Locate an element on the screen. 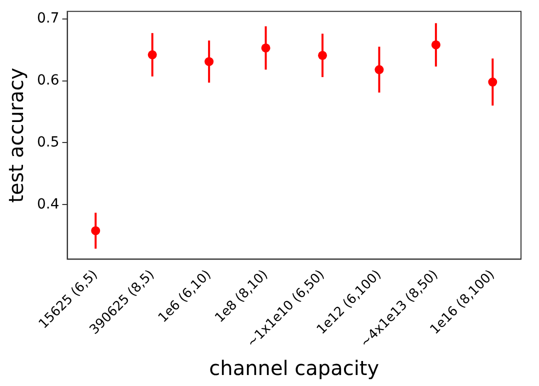 Image resolution: width=539 pixels, height=386 pixels. y-tick-label: 0.7 is located at coordinates (48, 18).